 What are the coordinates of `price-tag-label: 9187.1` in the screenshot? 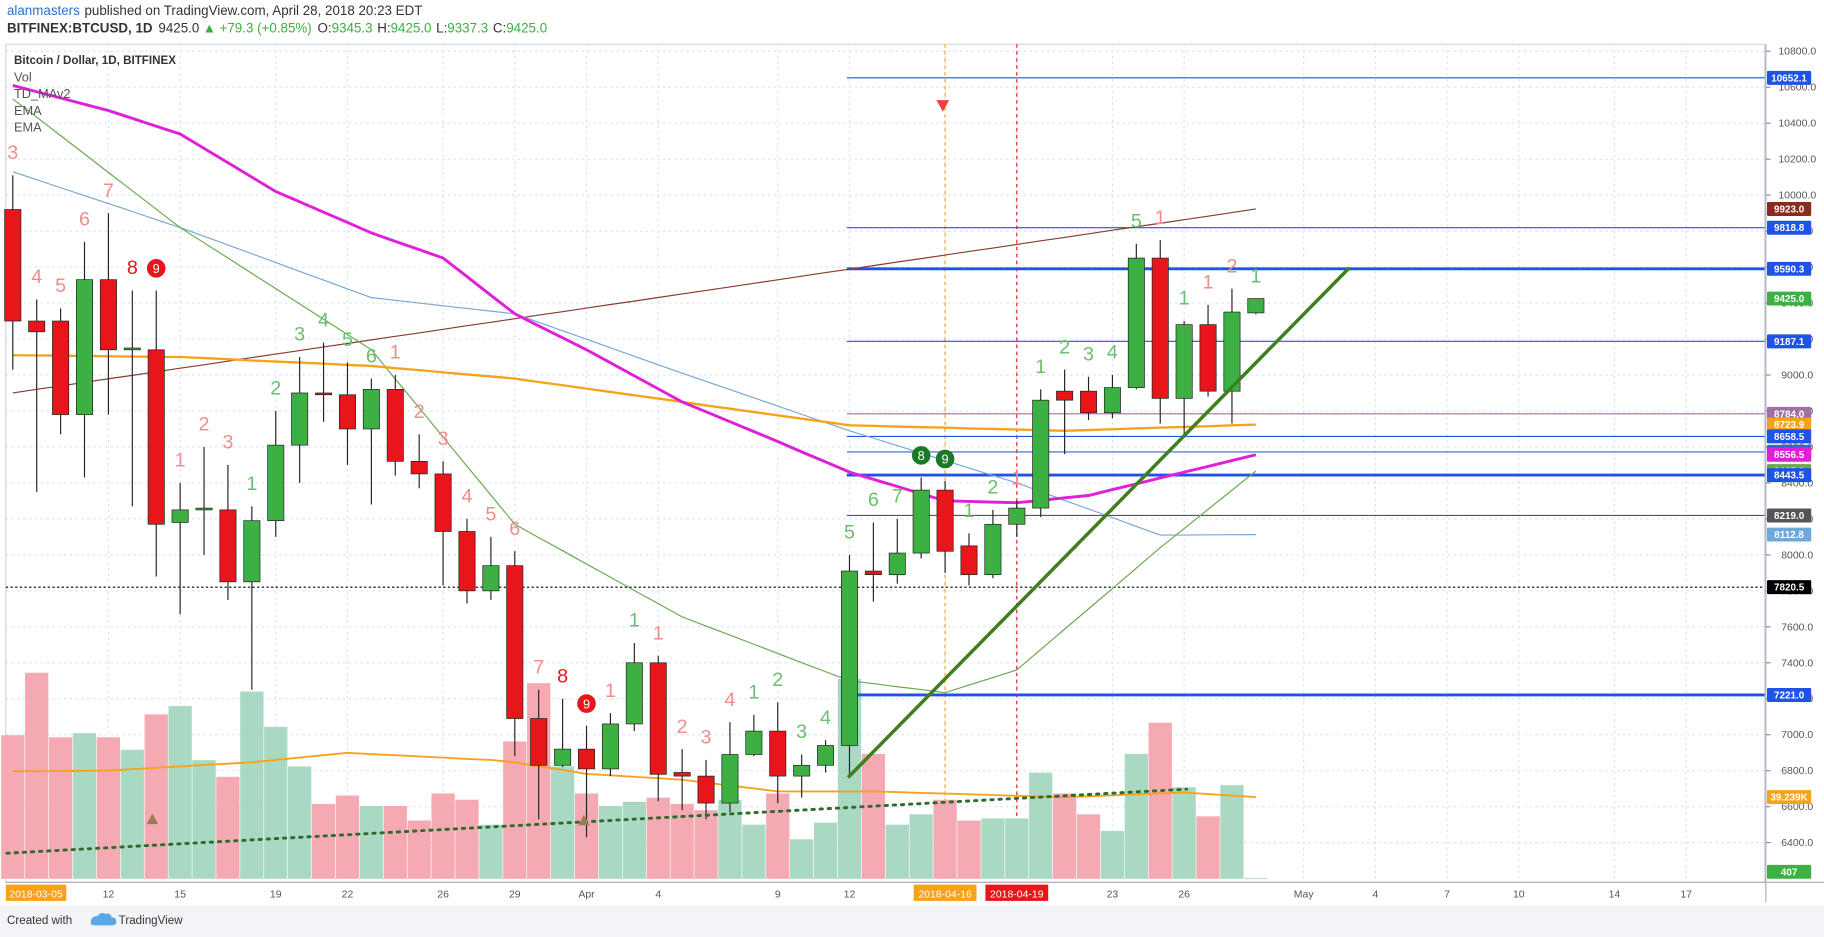 It's located at (1789, 342).